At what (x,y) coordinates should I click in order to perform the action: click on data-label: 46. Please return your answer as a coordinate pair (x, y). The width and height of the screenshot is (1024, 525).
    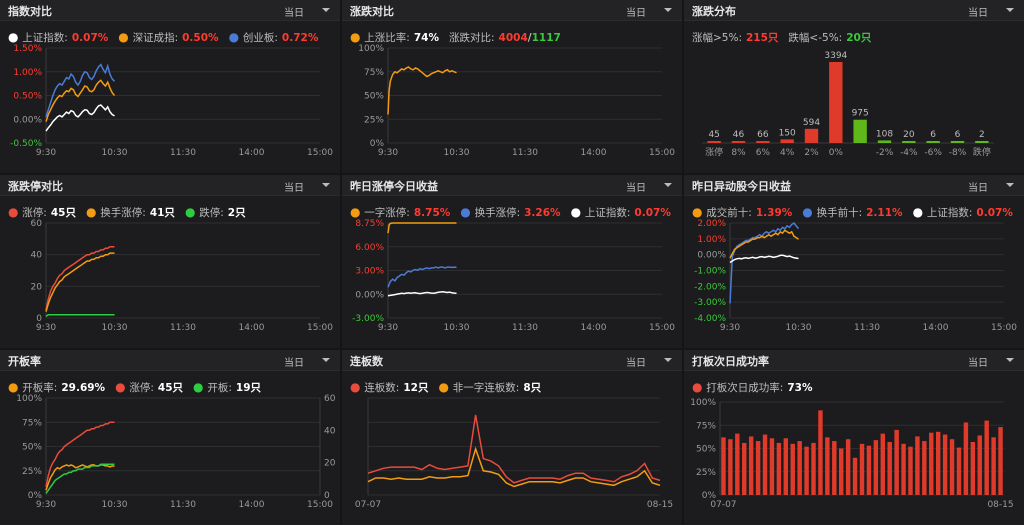
    Looking at the image, I should click on (739, 135).